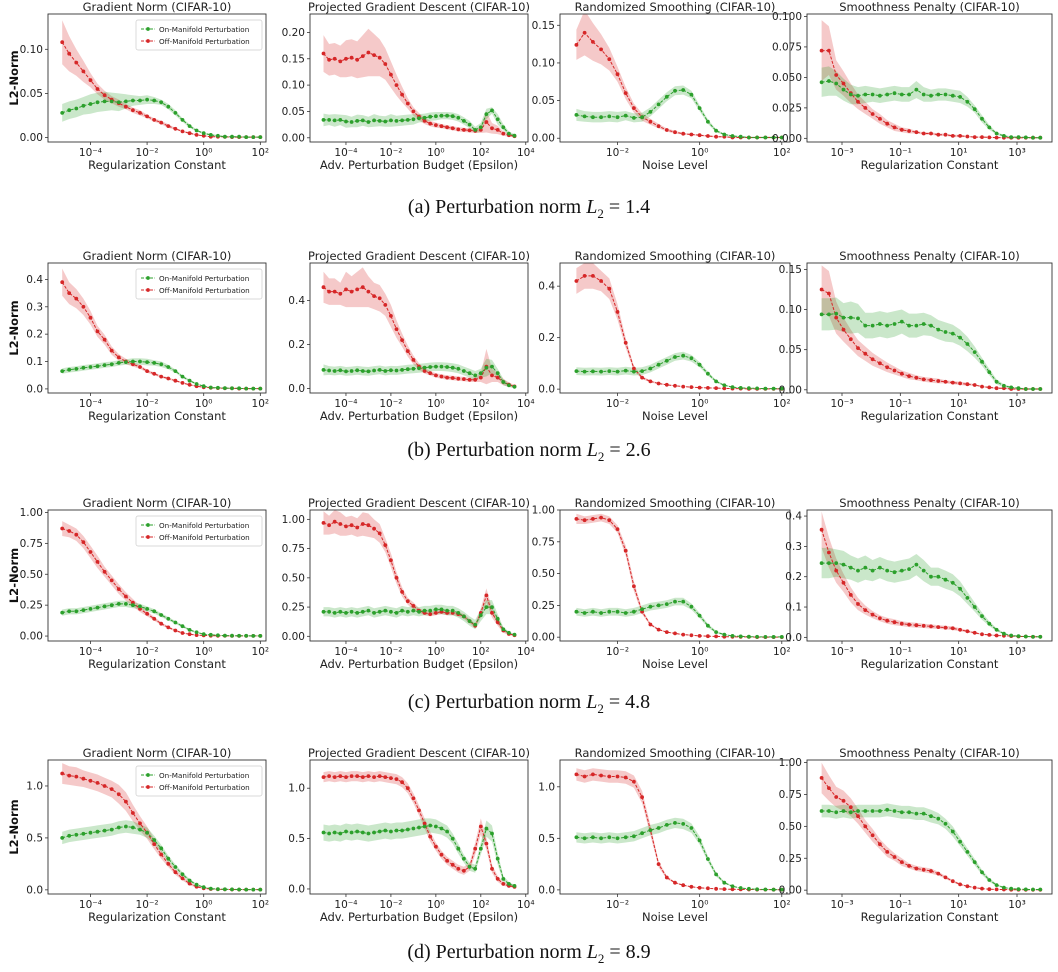 The height and width of the screenshot is (972, 1058). What do you see at coordinates (959, 404) in the screenshot?
I see `x-tick-label: 10¹` at bounding box center [959, 404].